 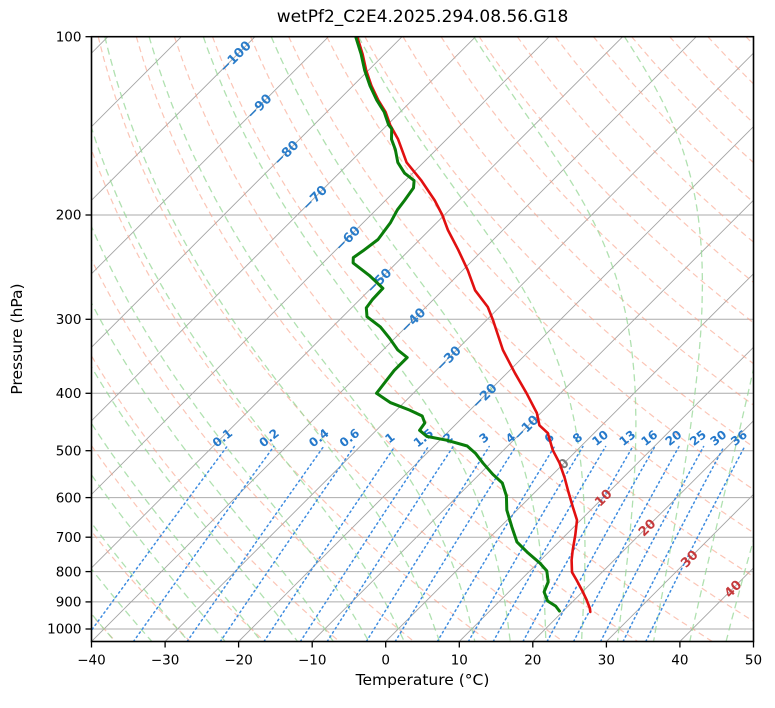 I want to click on svg-text: 0, so click(x=385, y=661).